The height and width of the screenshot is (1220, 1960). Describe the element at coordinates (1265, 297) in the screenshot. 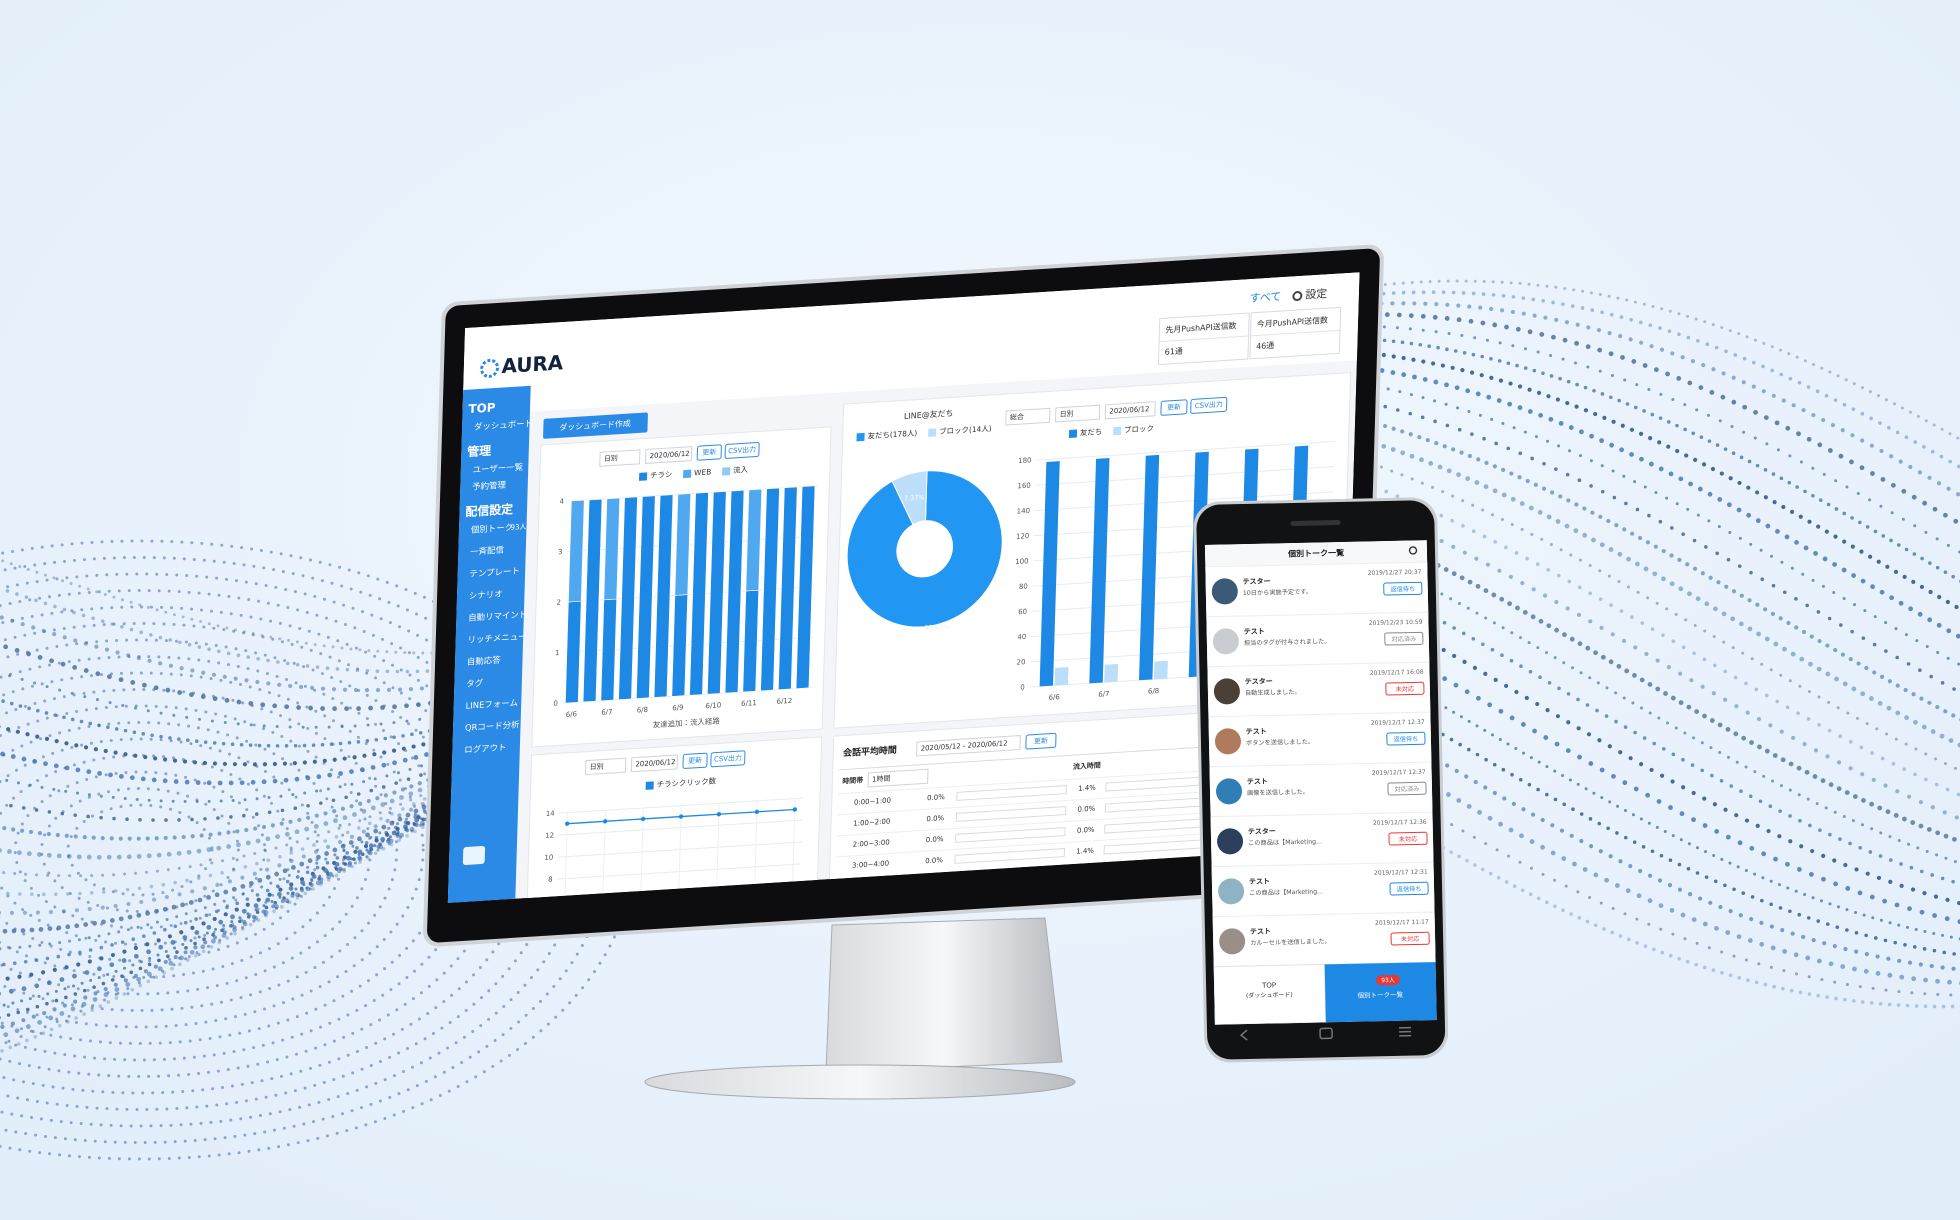

I see `filter-link: すべて` at that location.